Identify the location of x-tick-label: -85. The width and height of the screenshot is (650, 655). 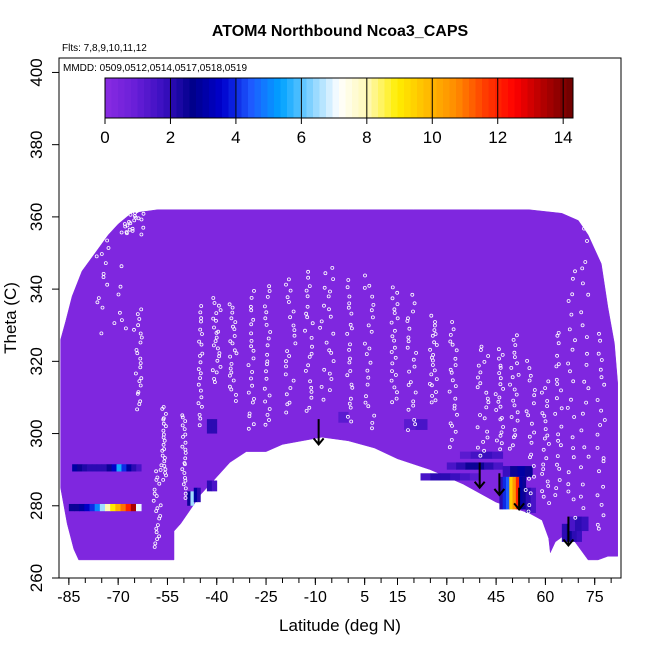
(68, 597).